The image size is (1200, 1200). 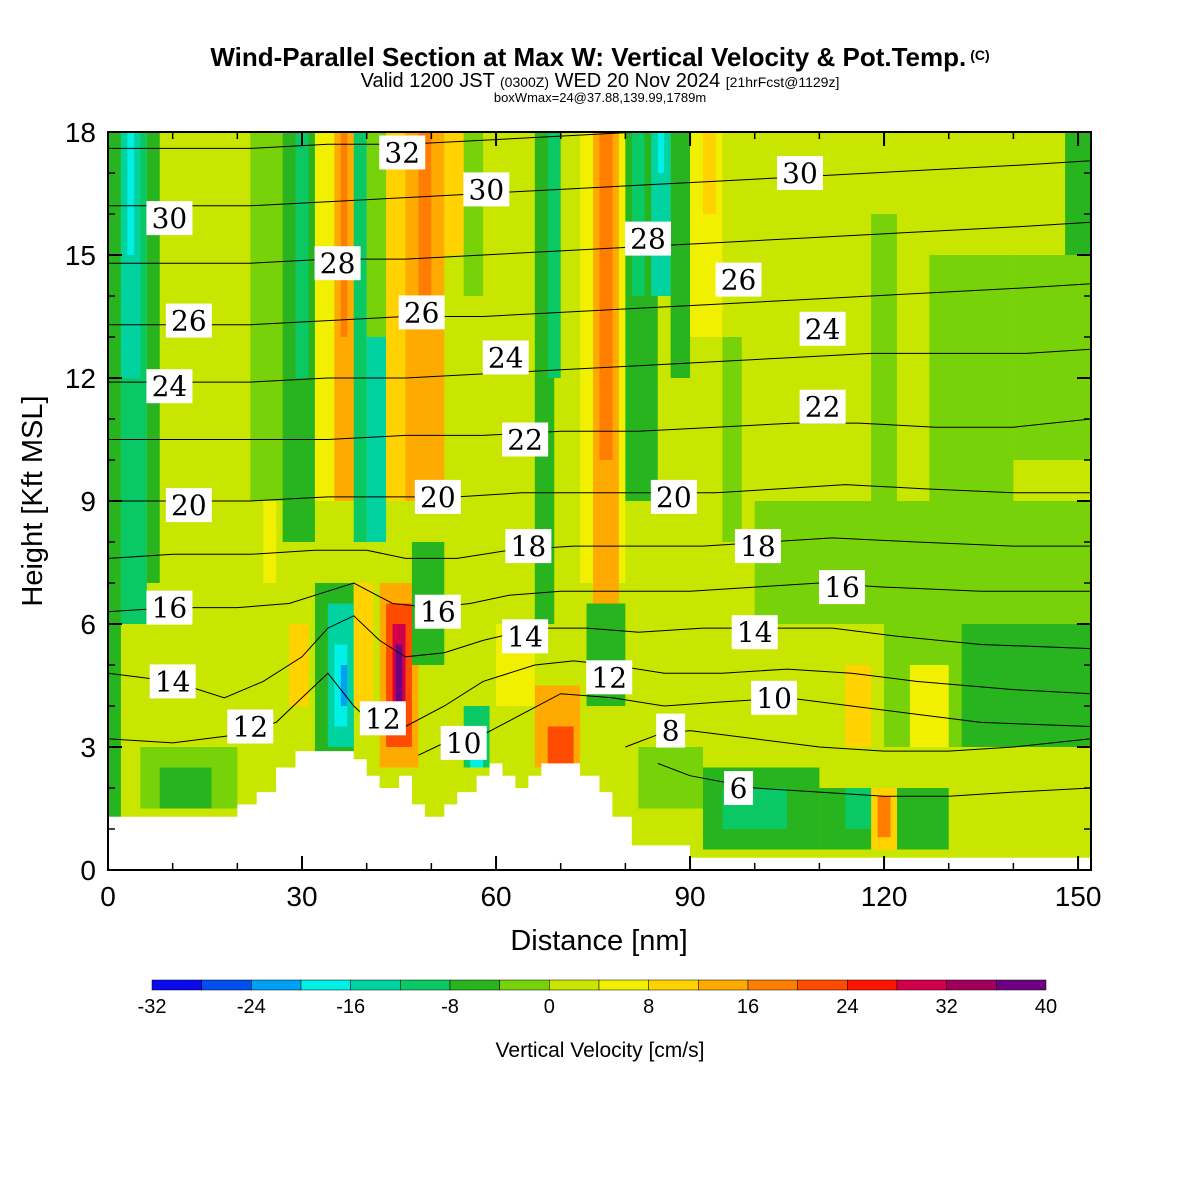 What do you see at coordinates (170, 386) in the screenshot?
I see `contour-label: 24` at bounding box center [170, 386].